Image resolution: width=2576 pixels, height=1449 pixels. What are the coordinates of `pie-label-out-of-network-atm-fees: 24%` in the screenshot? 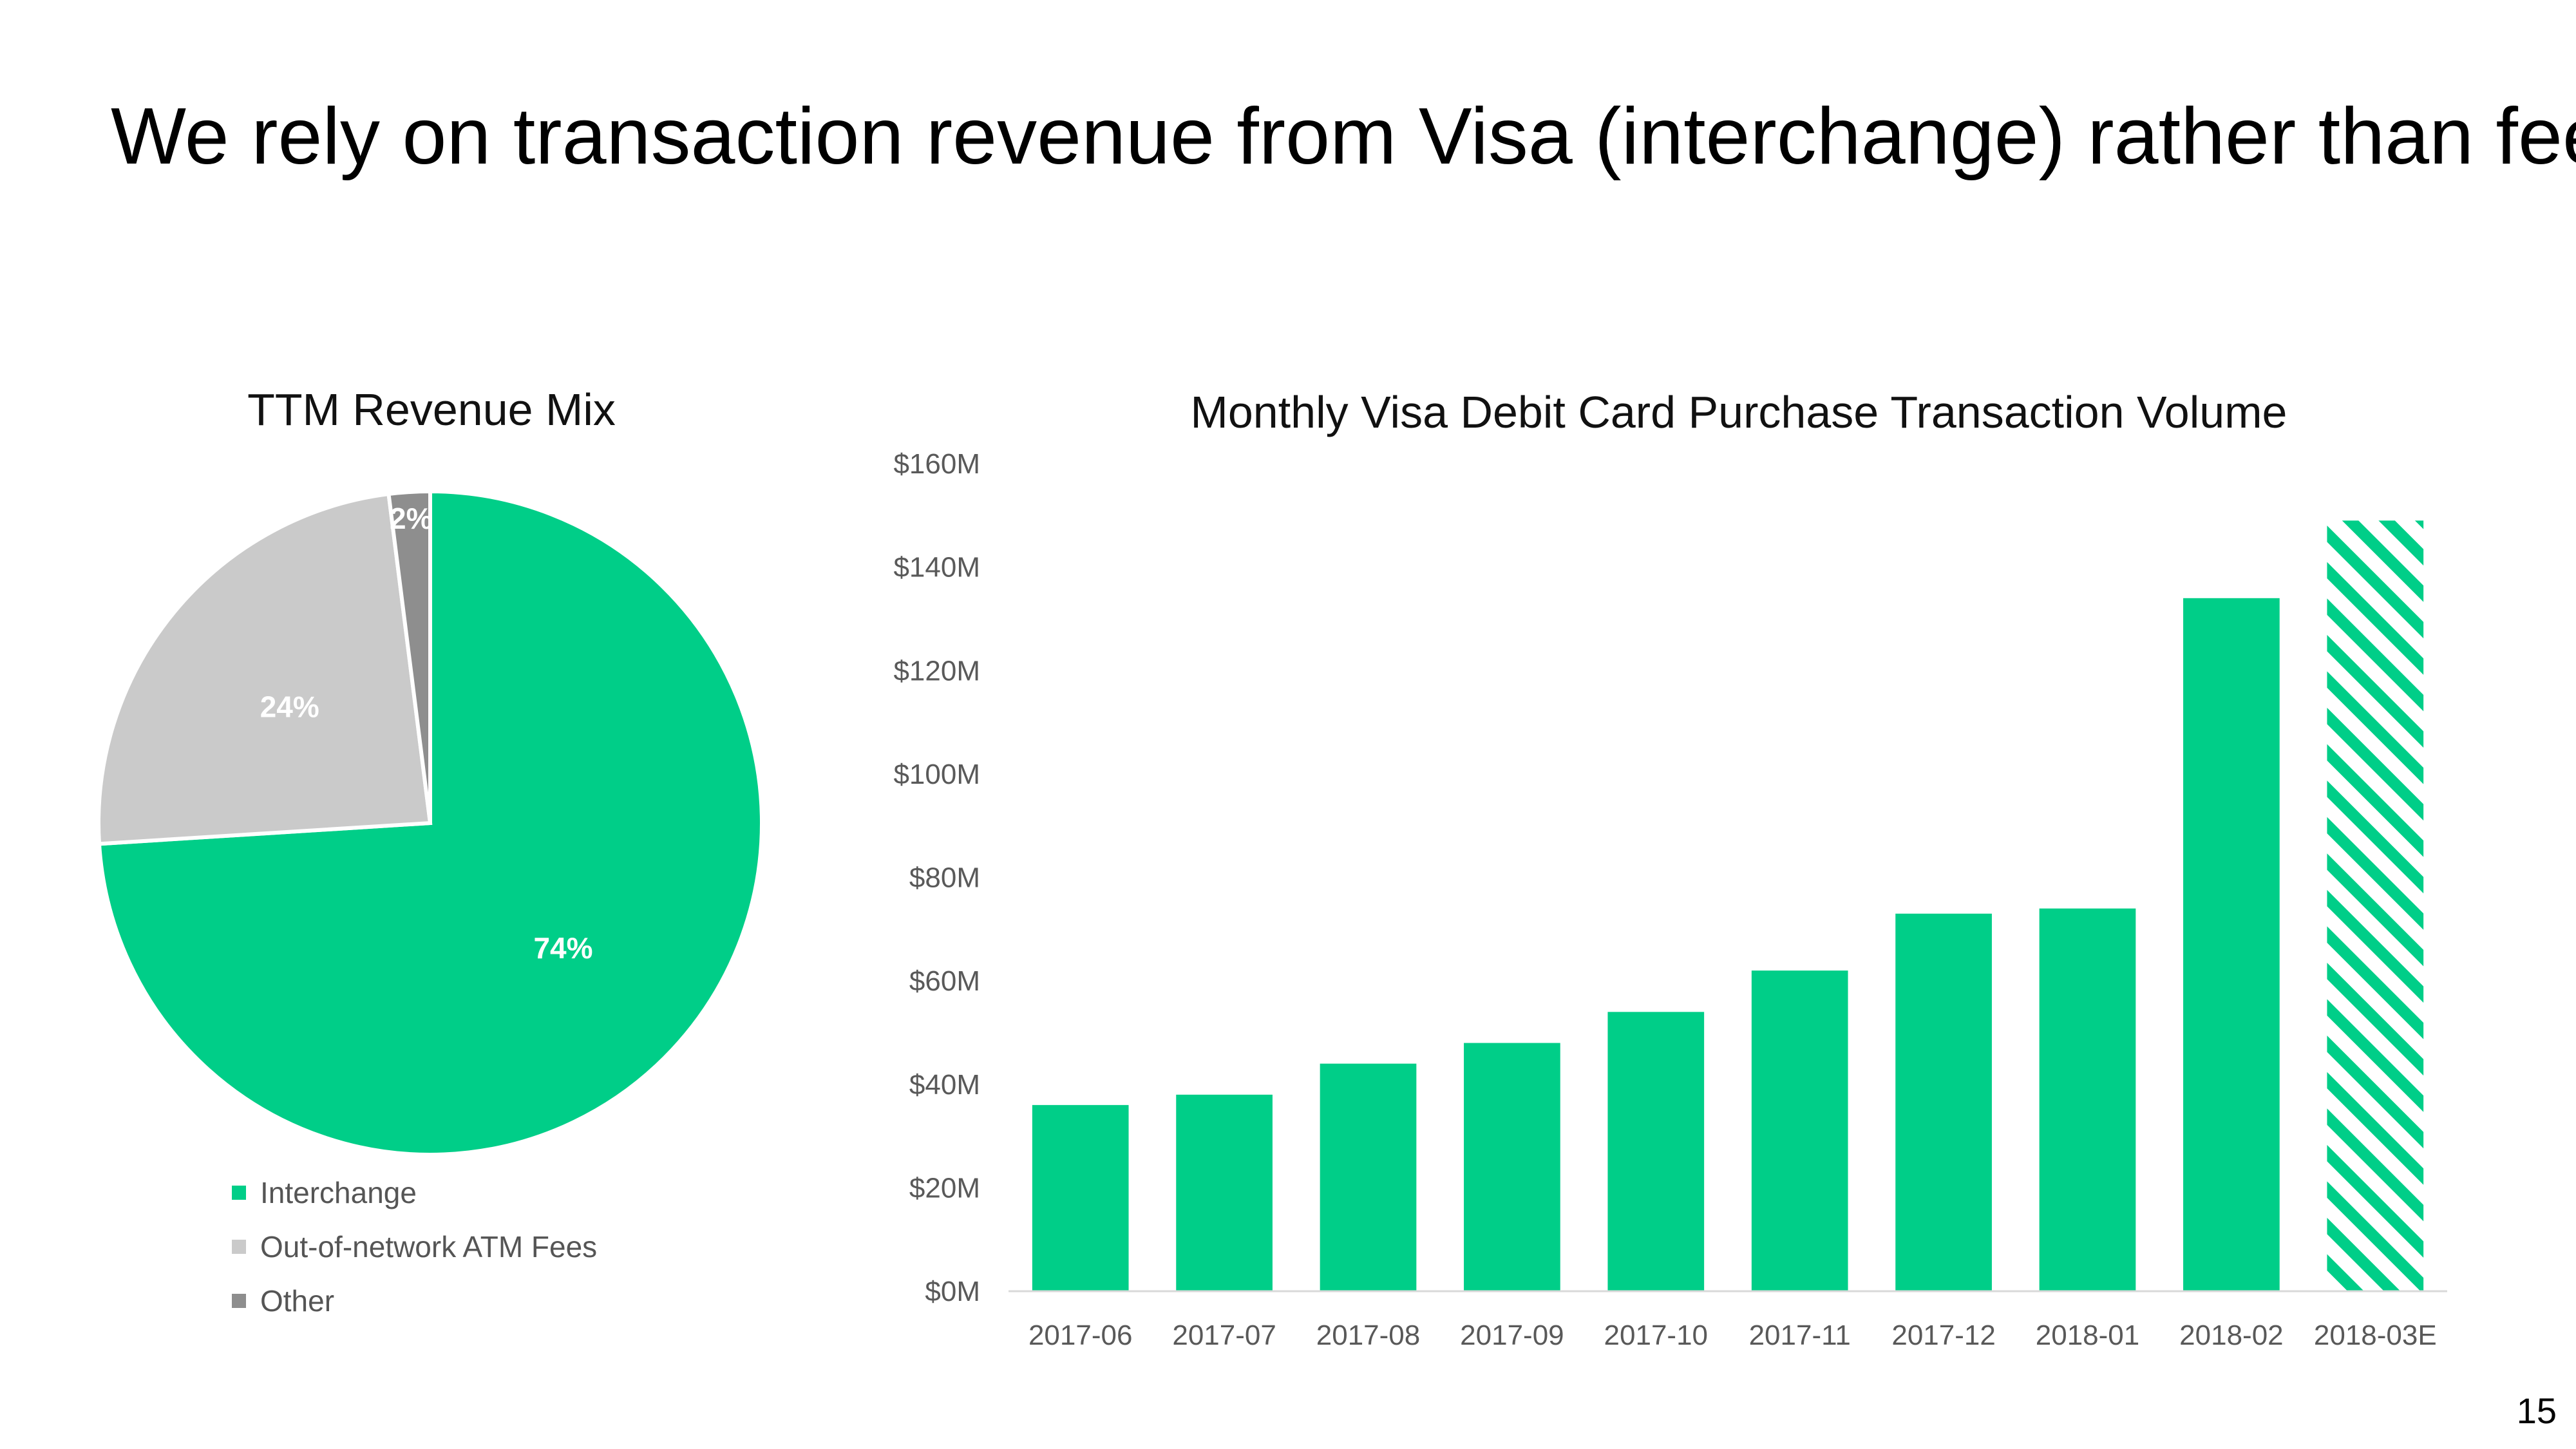 It's located at (289, 707).